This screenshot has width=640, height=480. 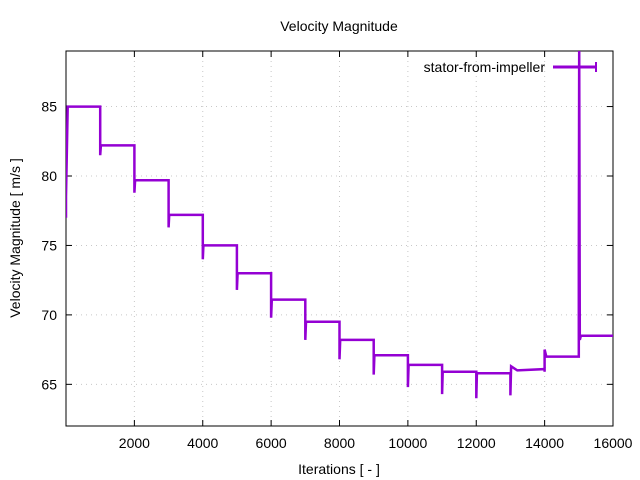 I want to click on y-tick-label: 85, so click(x=49, y=107).